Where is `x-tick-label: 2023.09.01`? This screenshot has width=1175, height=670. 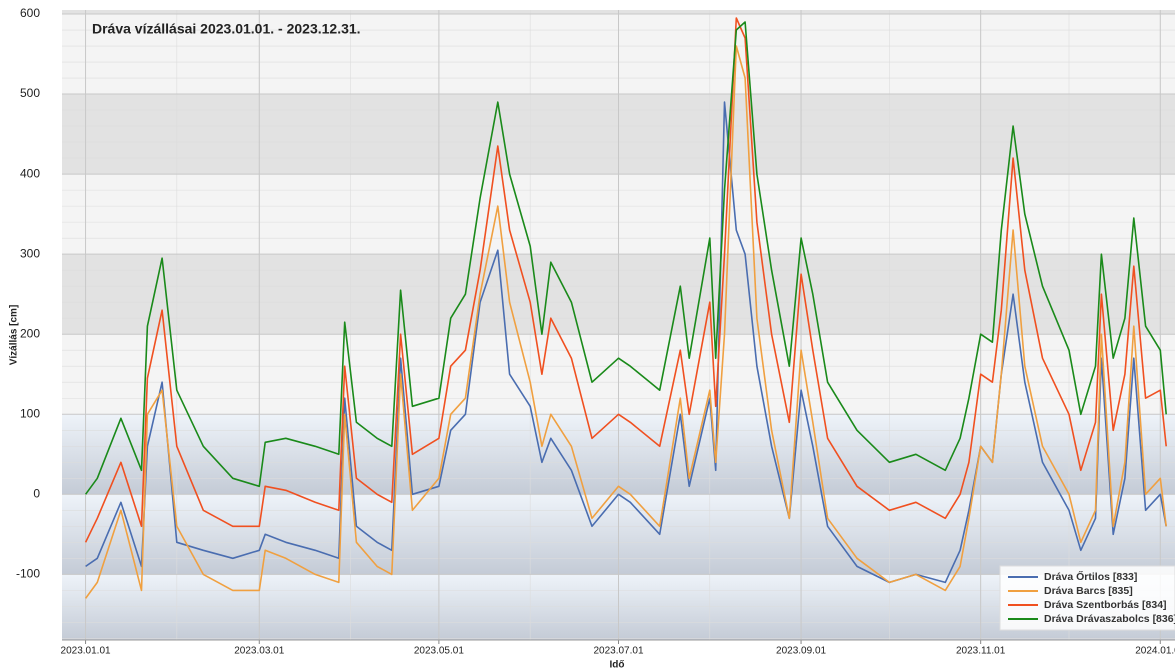
x-tick-label: 2023.09.01 is located at coordinates (801, 651).